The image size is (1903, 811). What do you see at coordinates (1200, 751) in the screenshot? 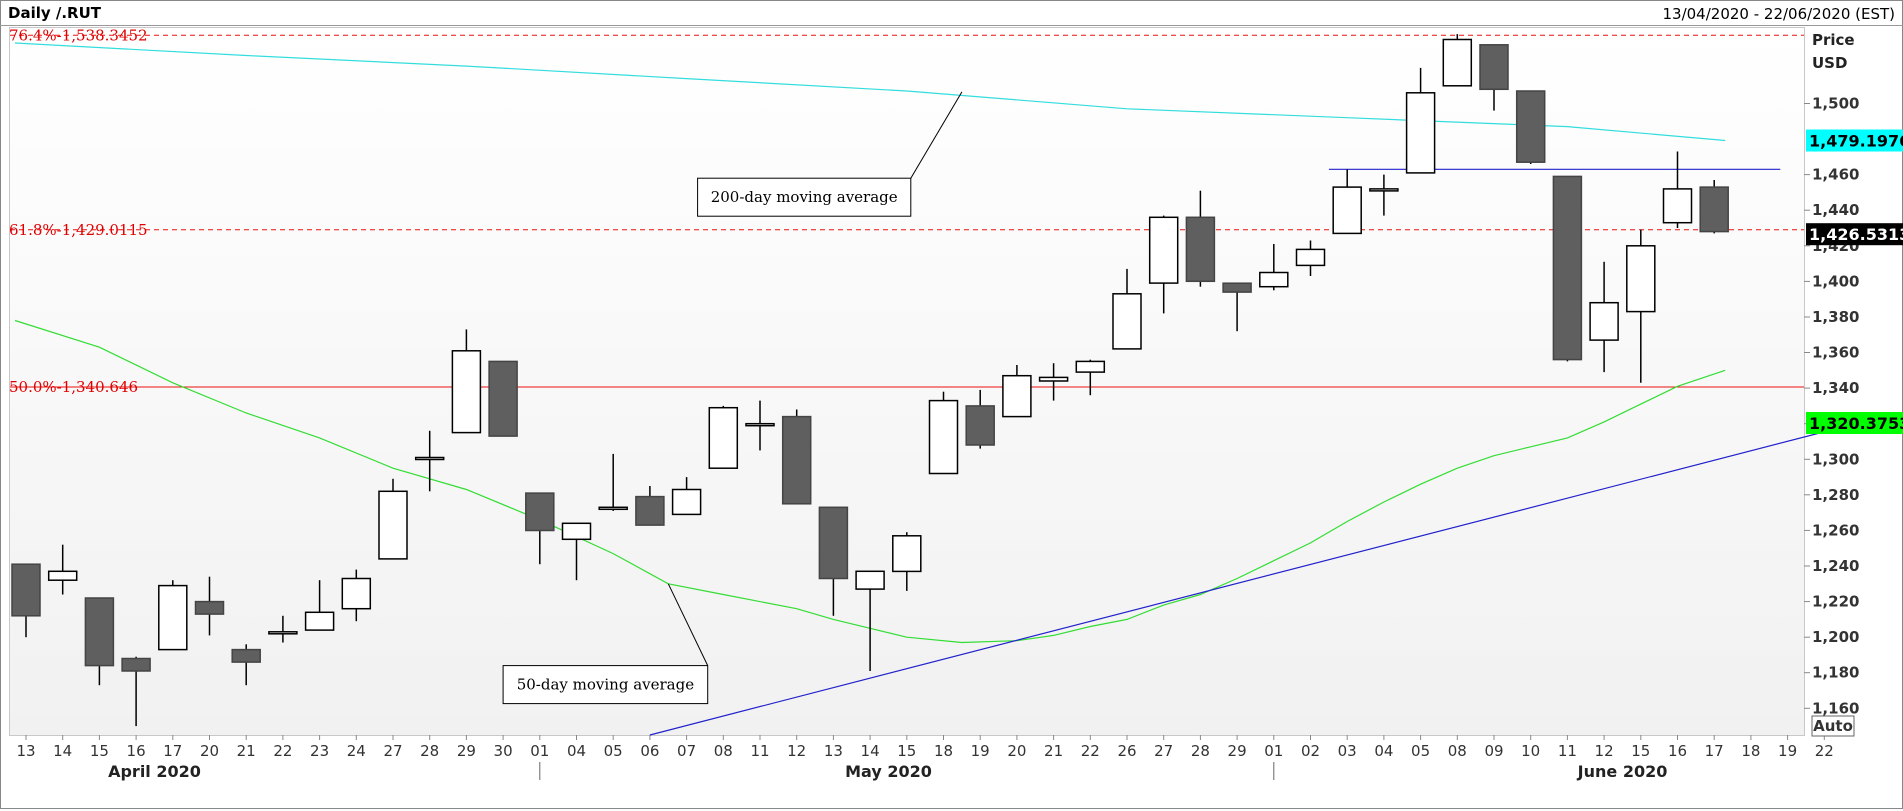
I see `x-tick-label: 28` at bounding box center [1200, 751].